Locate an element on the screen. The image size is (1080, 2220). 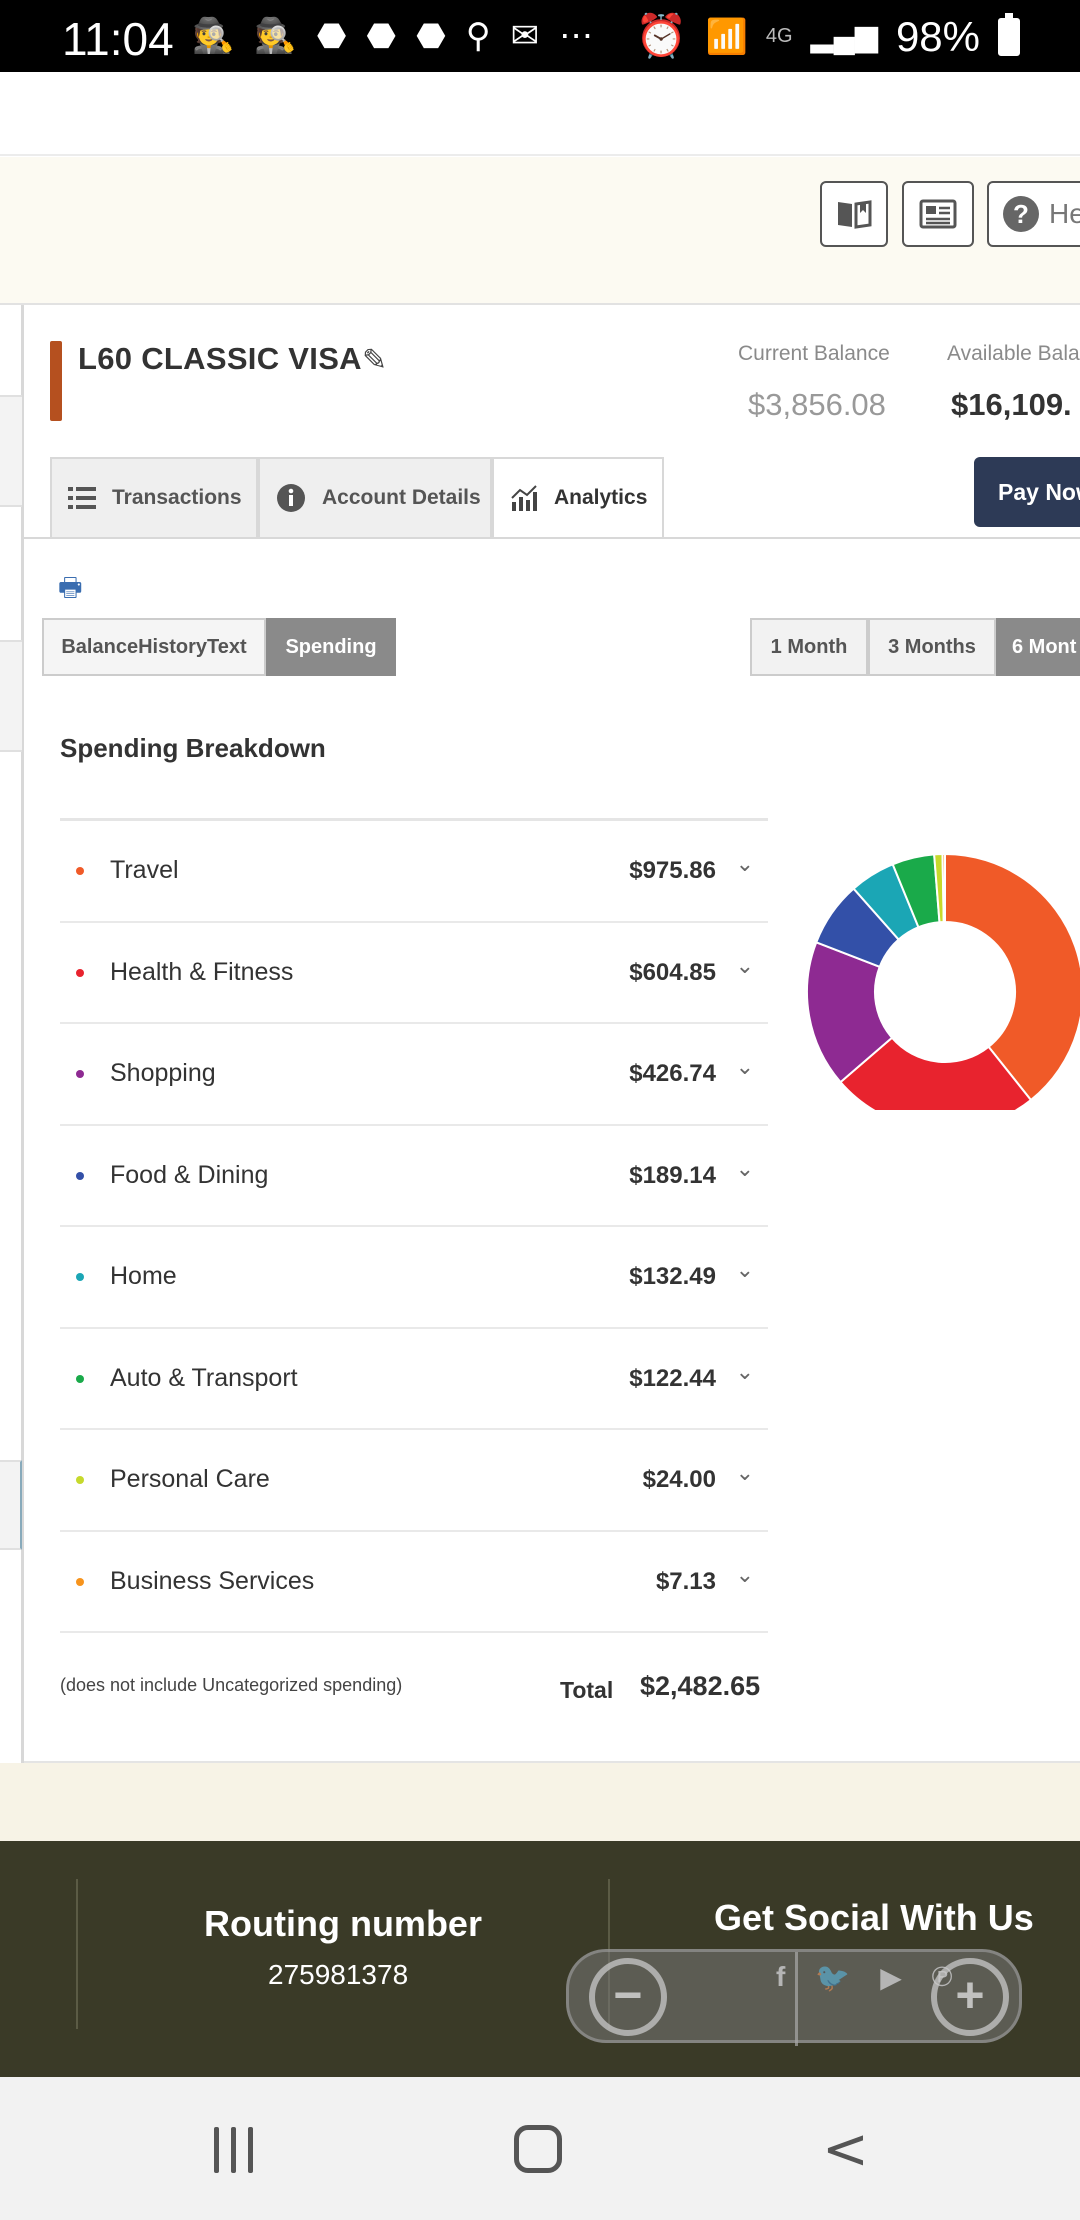
spending-row: Shopping $426.74 ⌄ is located at coordinates (414, 1075).